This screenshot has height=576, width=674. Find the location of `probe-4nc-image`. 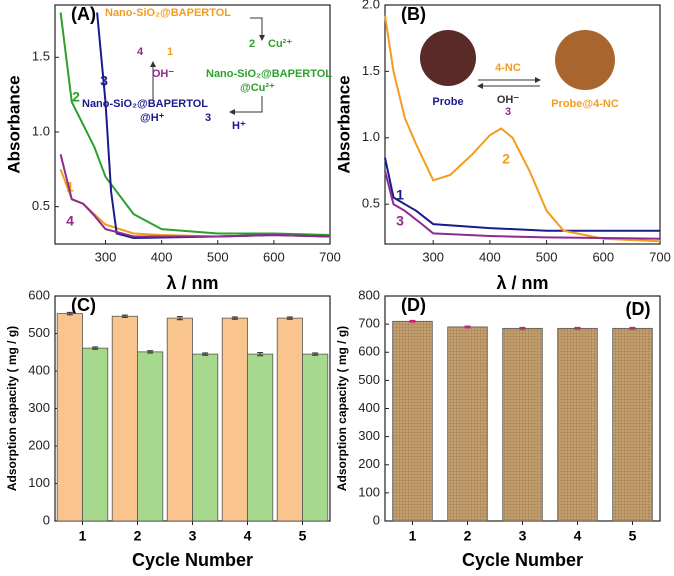

probe-4nc-image is located at coordinates (585, 60).